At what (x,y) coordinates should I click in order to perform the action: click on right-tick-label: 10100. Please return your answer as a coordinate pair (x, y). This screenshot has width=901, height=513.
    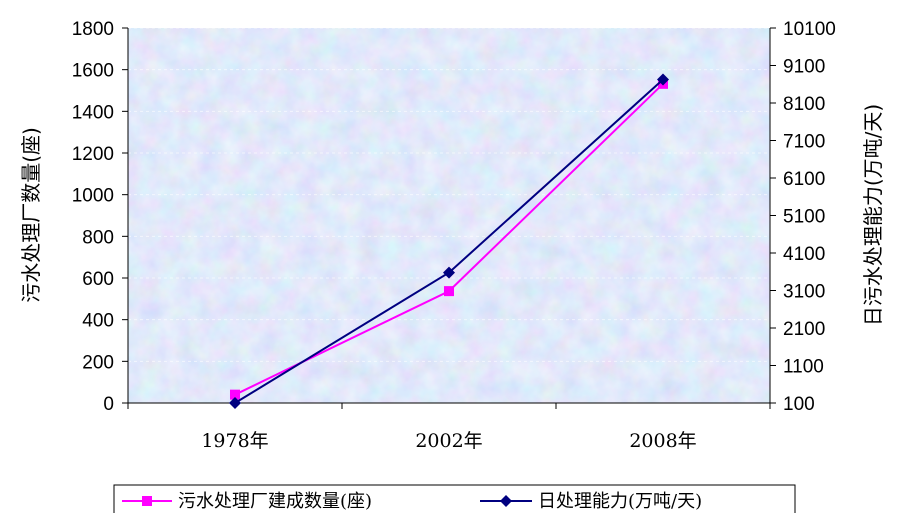
    Looking at the image, I should click on (809, 29).